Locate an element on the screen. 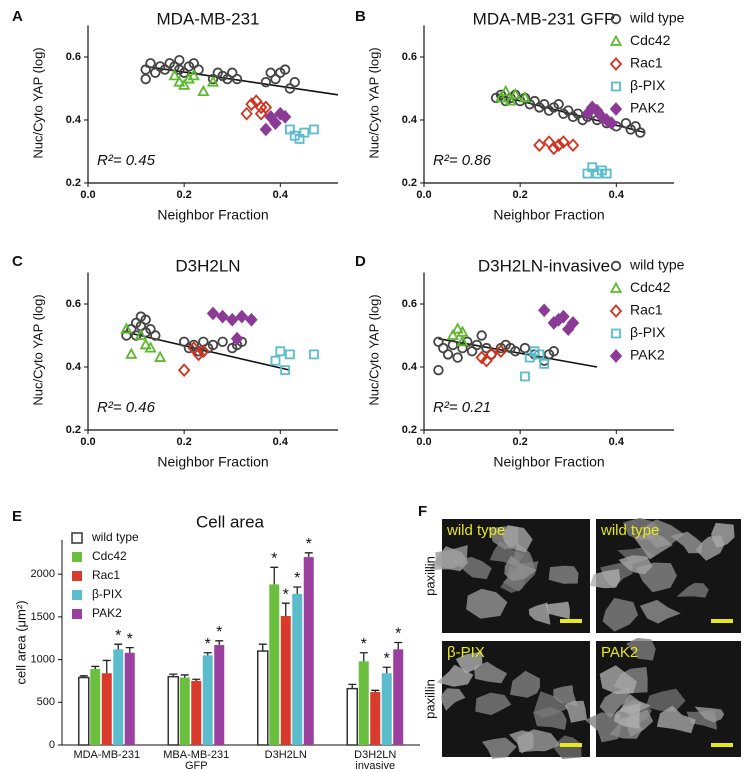 The height and width of the screenshot is (769, 747). panel-label: D is located at coordinates (360, 261).